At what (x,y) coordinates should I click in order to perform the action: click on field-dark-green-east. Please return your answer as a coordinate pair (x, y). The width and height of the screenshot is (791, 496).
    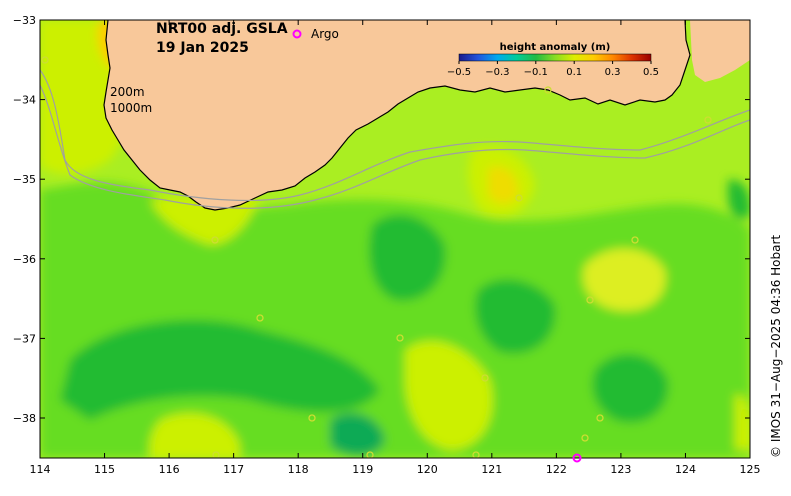
    Looking at the image, I should click on (515, 316).